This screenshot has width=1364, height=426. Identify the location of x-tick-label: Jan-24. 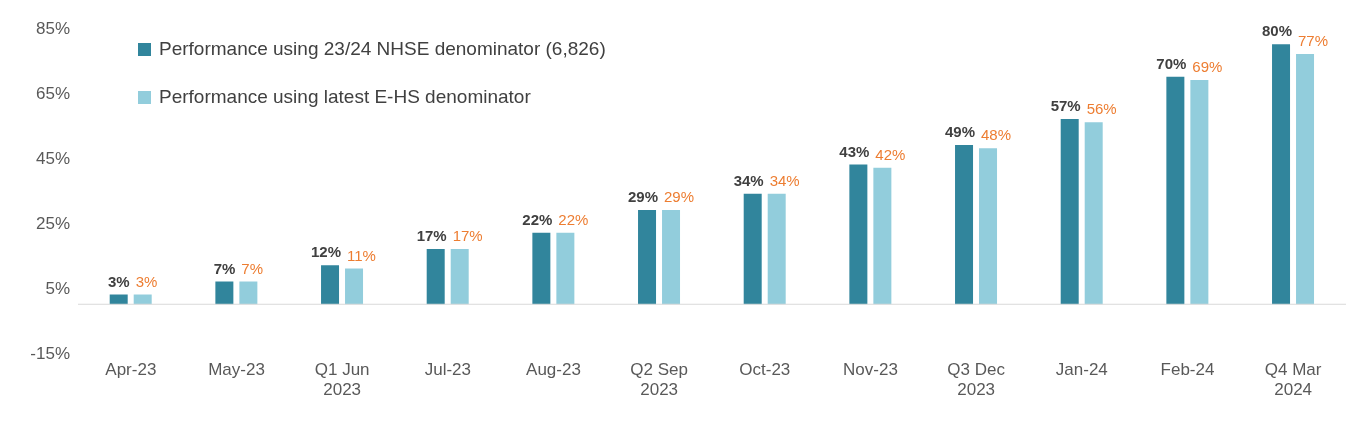
(1081, 369).